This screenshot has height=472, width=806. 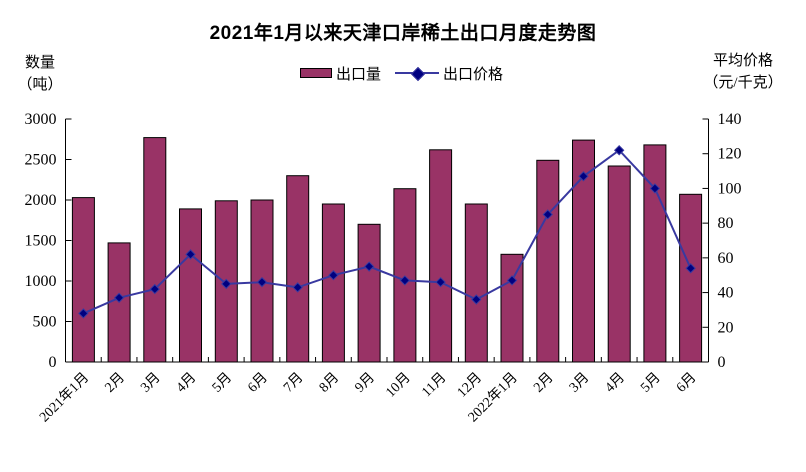 I want to click on line-swatch-icon, so click(x=417, y=74).